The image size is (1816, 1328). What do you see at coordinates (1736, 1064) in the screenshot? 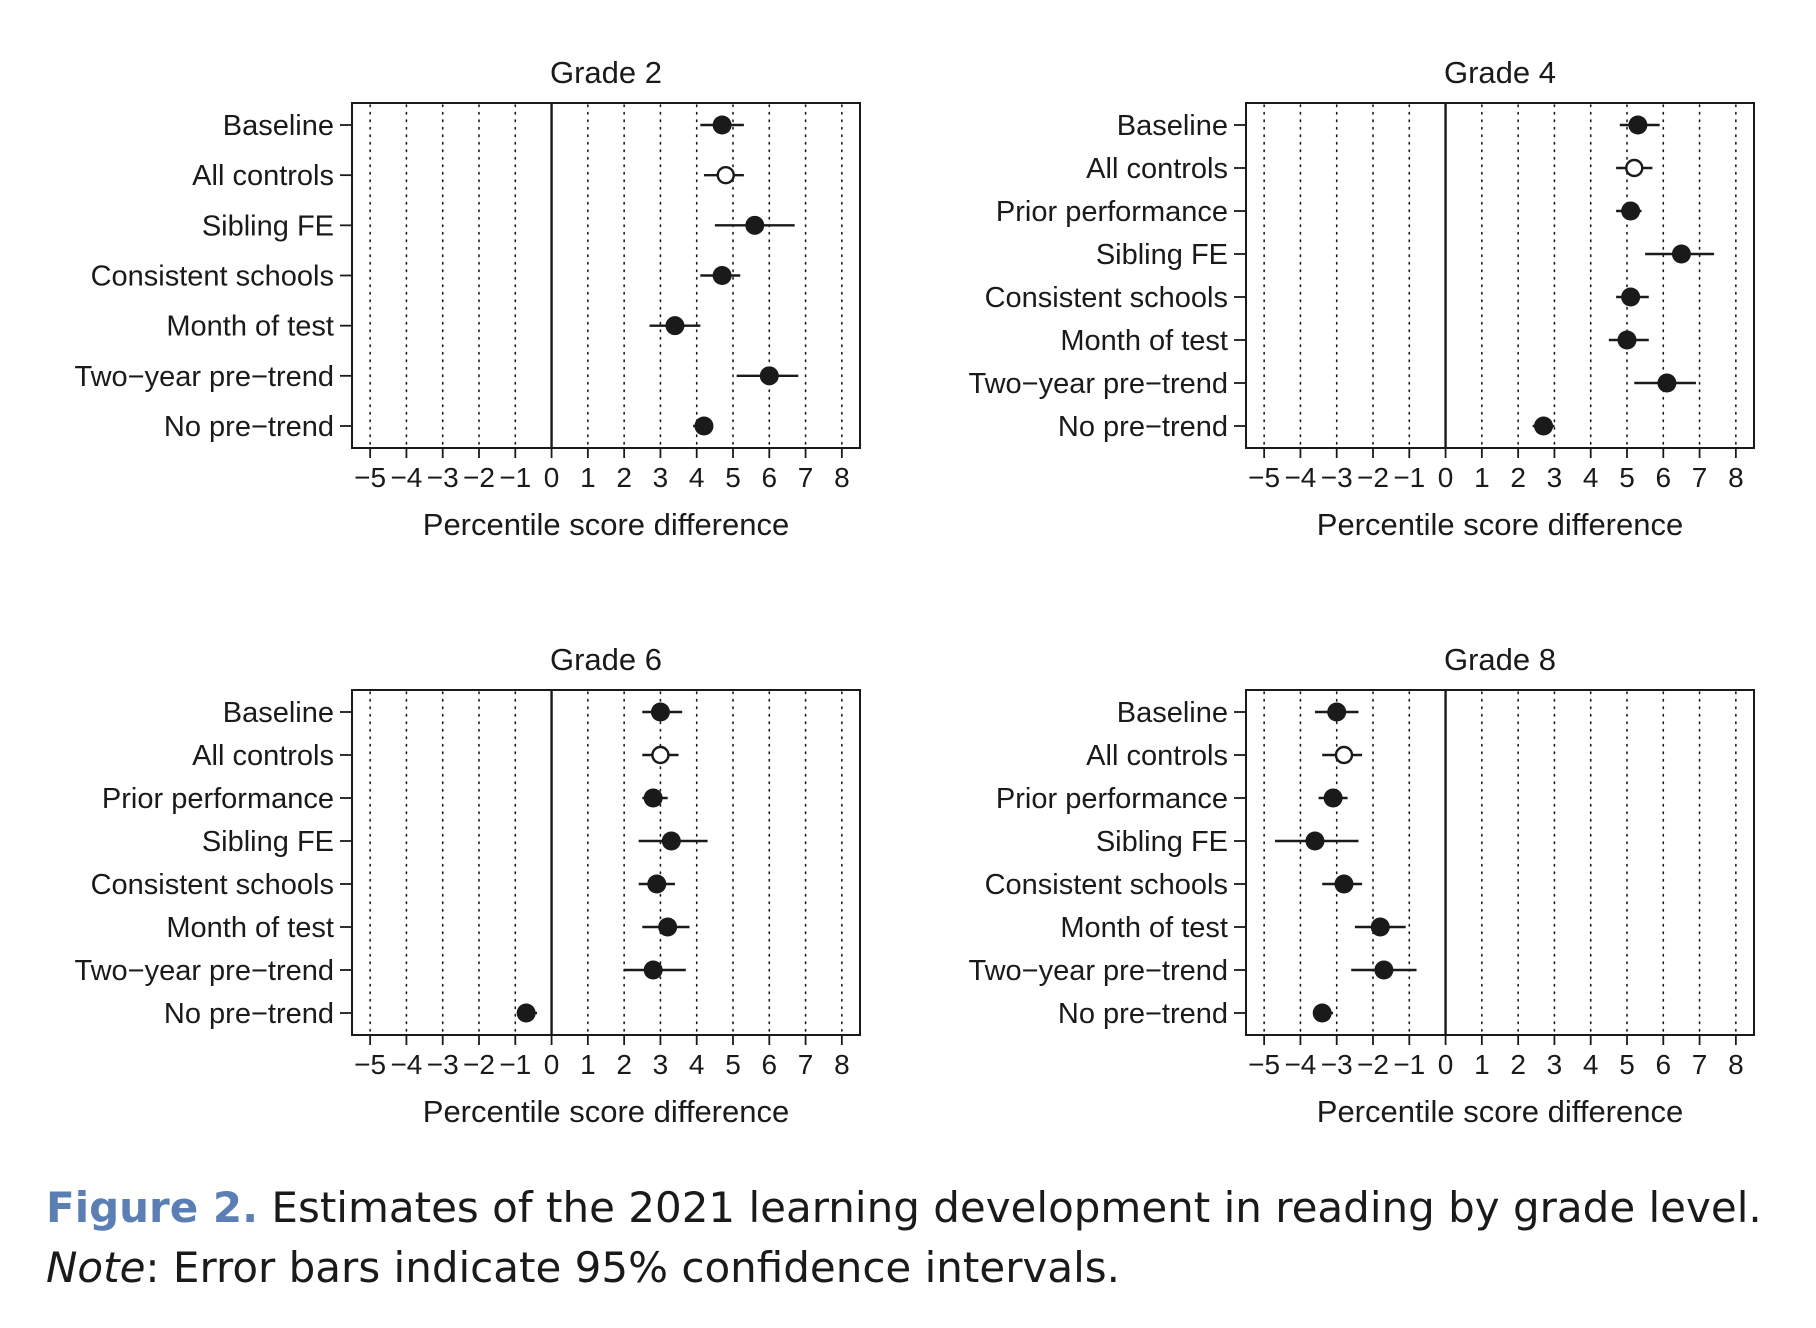
I see `x-tick-label: 8` at bounding box center [1736, 1064].